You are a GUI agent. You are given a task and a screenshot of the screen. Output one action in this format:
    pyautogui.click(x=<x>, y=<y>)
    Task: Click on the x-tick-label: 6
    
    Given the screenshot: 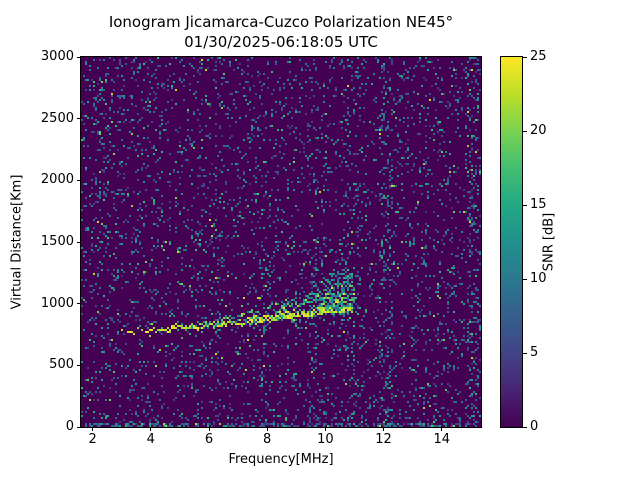 What is the action you would take?
    pyautogui.click(x=209, y=439)
    